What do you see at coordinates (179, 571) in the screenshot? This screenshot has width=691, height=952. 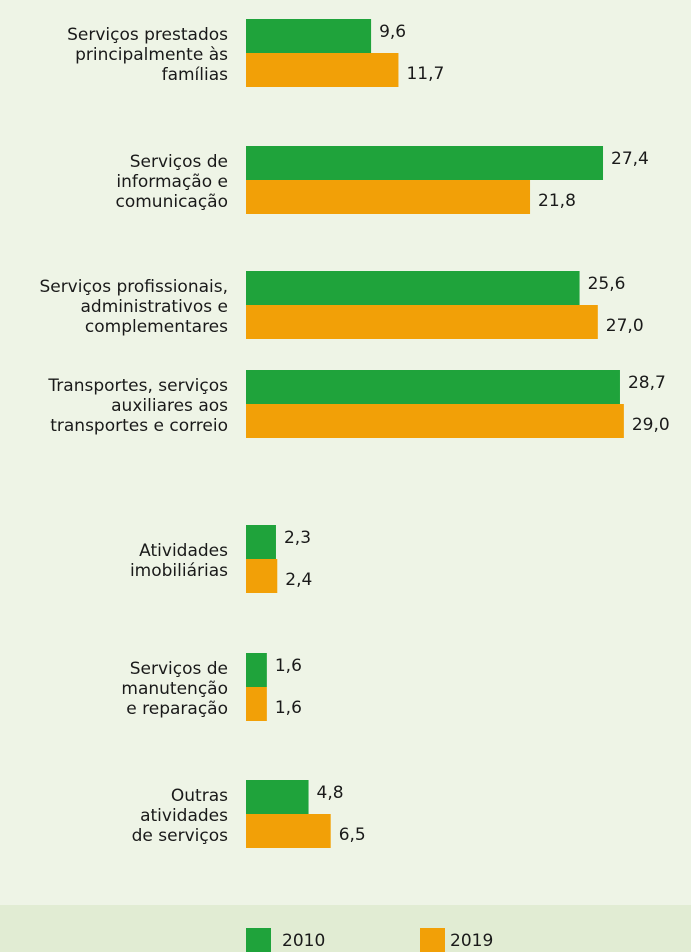 I see `category-label: imobiliárias` at bounding box center [179, 571].